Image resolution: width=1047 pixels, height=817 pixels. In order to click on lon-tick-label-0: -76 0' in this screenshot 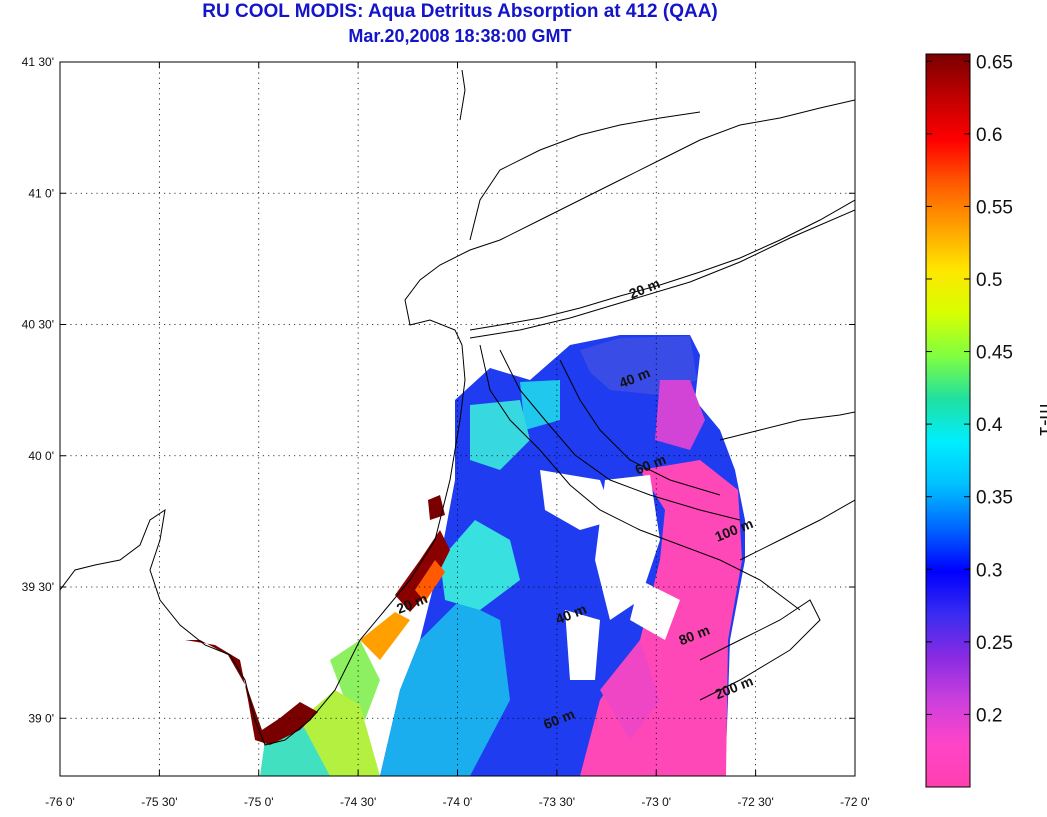, I will do `click(60, 802)`.